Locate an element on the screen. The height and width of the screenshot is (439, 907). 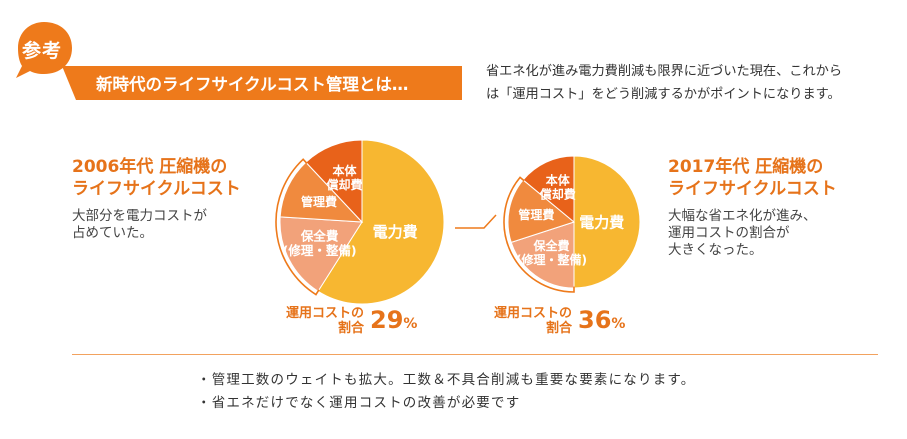
badge-shape-icon is located at coordinates (44, 50).